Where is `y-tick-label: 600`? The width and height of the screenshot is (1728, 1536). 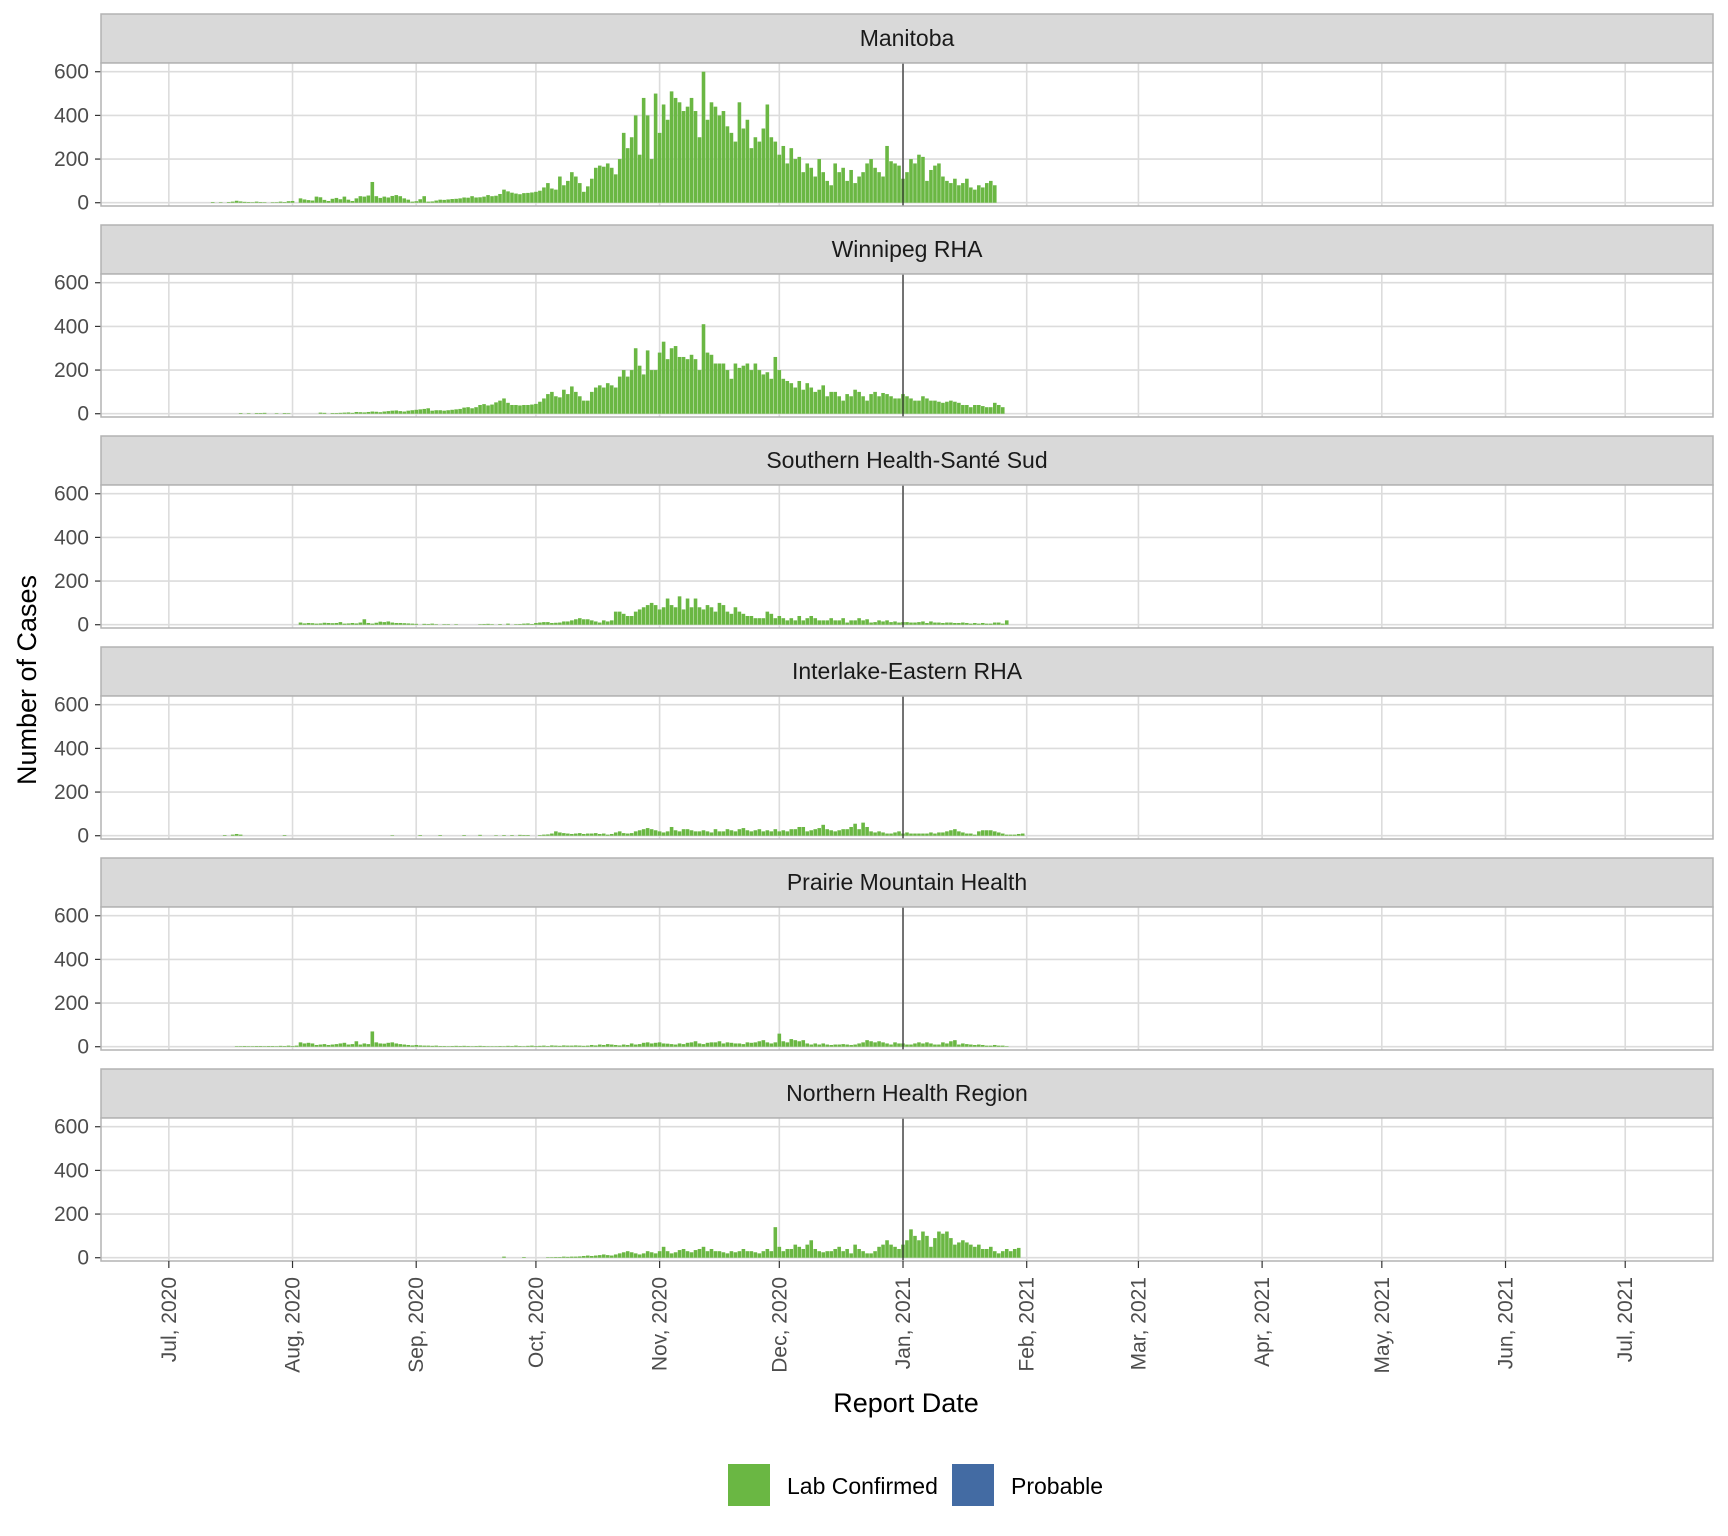 y-tick-label: 600 is located at coordinates (71, 705).